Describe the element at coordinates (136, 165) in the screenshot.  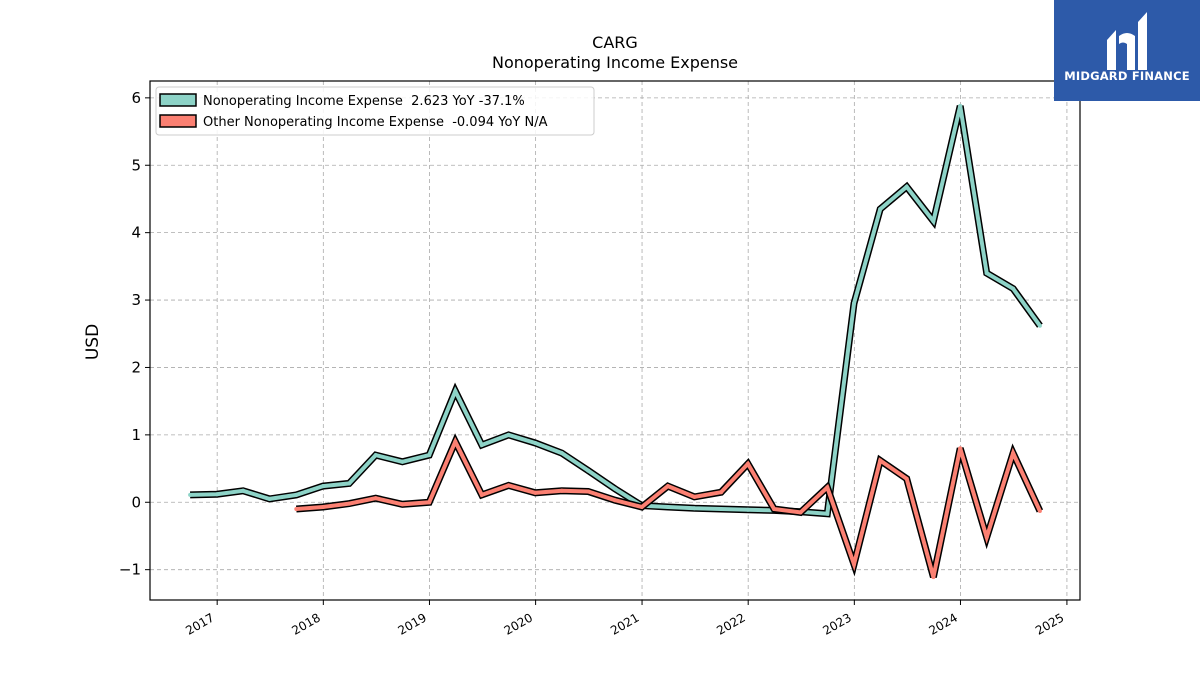
I see `y-tick-label: 5` at that location.